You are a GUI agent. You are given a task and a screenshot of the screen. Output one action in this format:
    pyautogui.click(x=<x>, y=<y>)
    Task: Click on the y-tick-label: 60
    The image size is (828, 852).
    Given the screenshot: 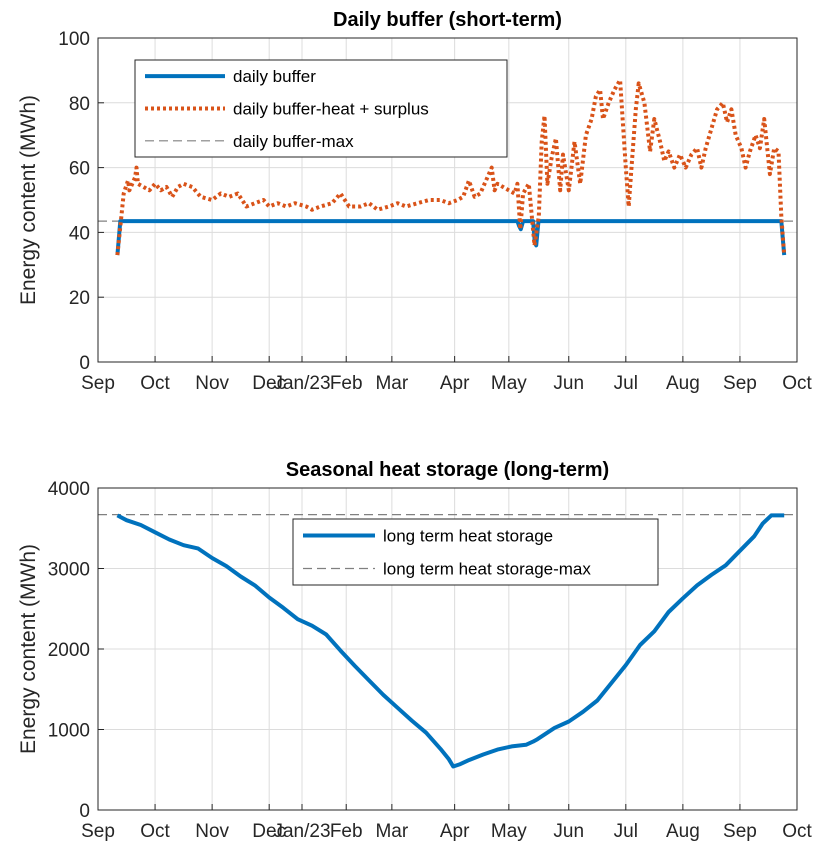 What is the action you would take?
    pyautogui.click(x=79, y=169)
    